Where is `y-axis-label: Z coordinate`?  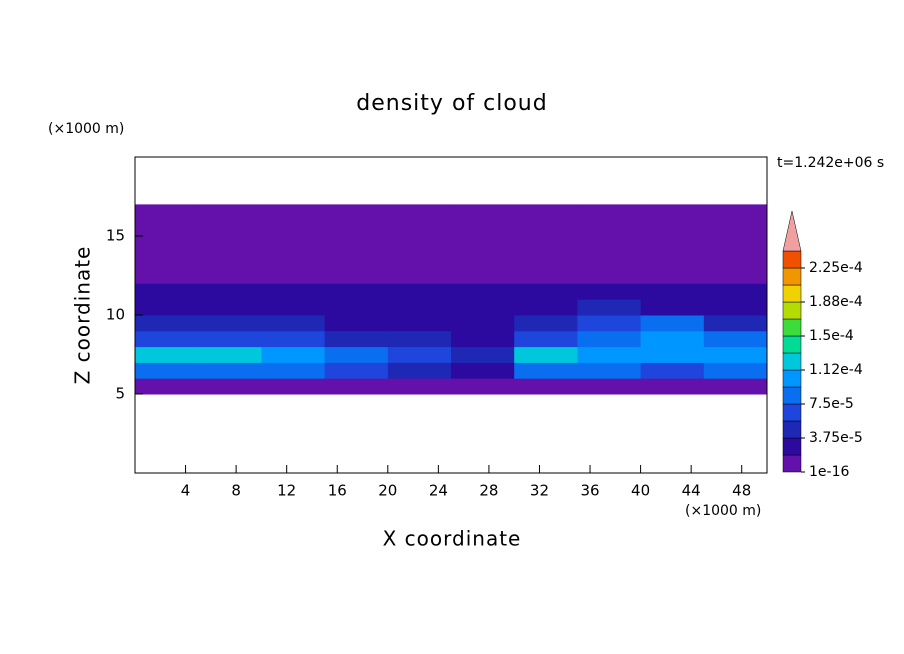 y-axis-label: Z coordinate is located at coordinates (83, 315).